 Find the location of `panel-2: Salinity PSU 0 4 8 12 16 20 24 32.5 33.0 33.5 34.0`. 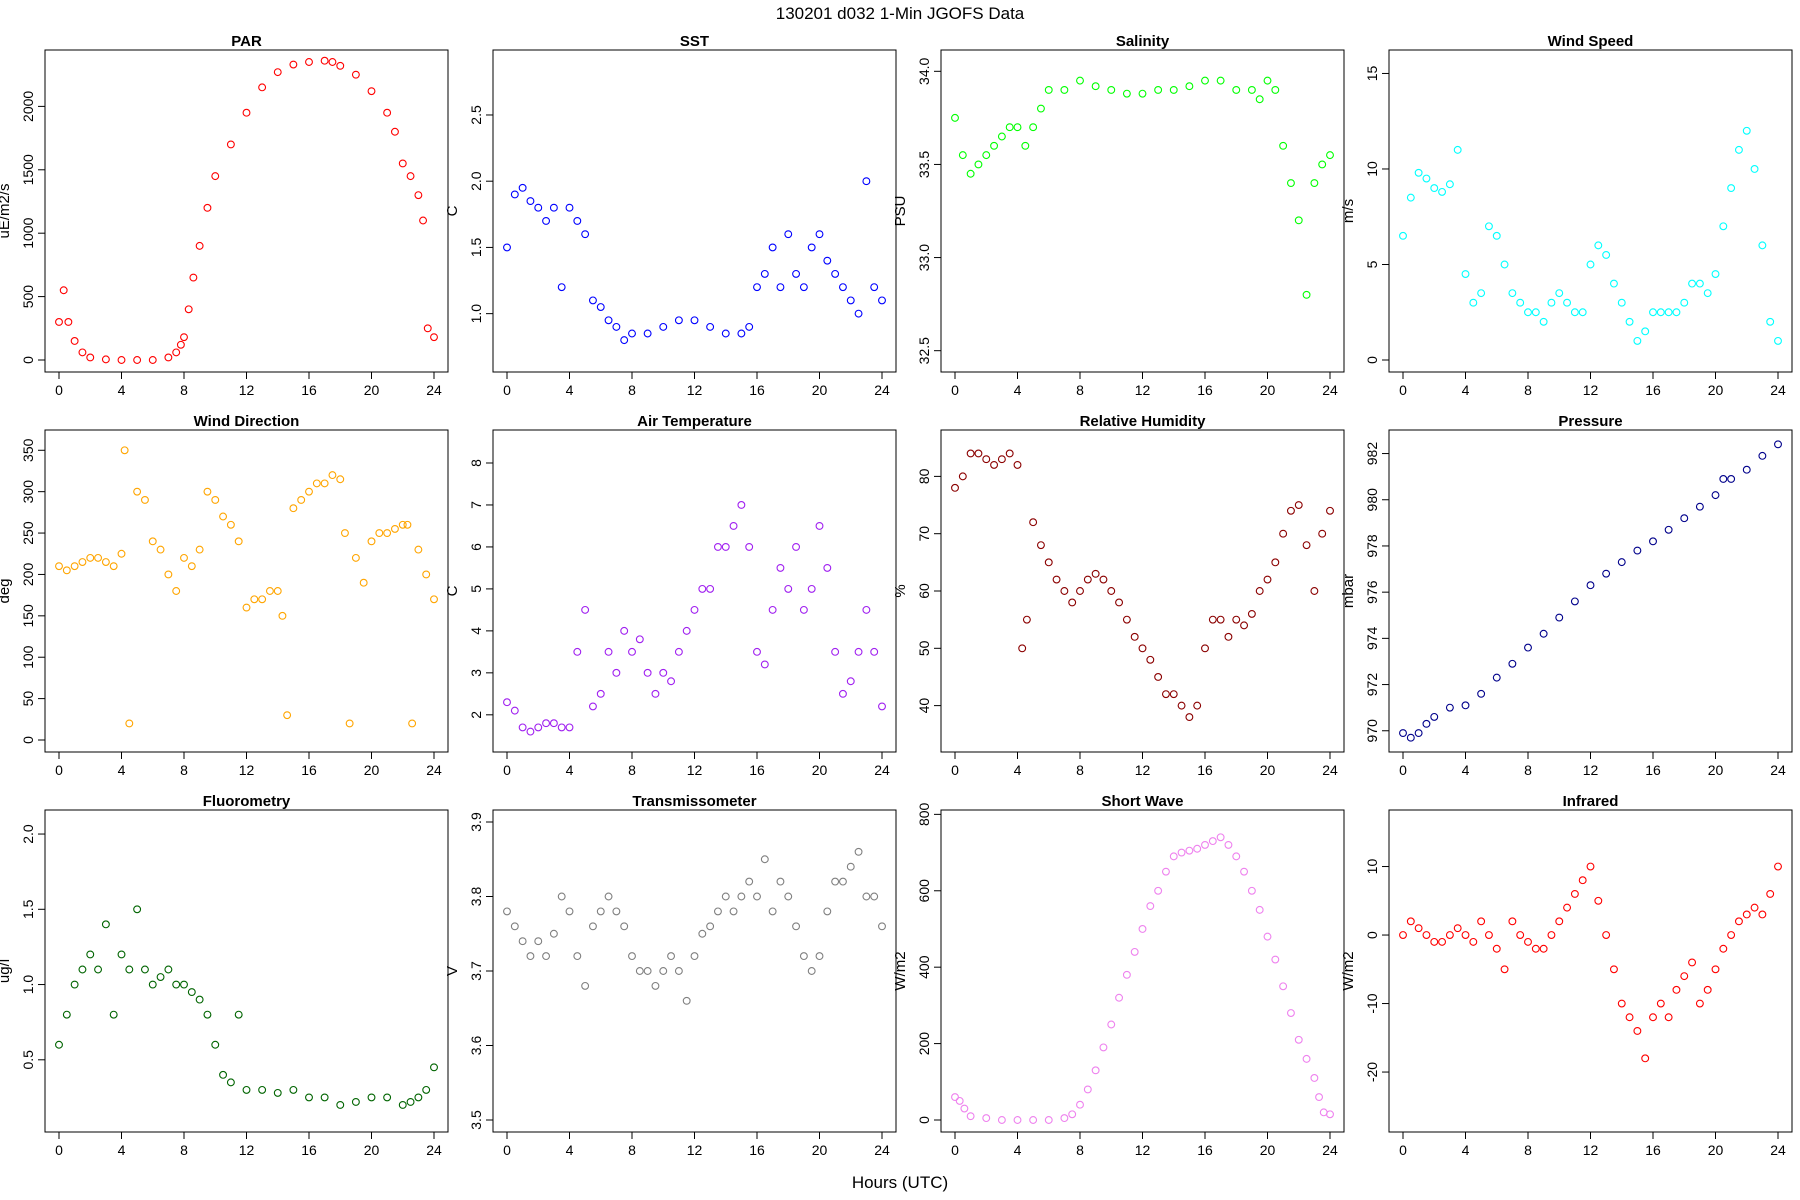

panel-2: Salinity PSU 0 4 8 12 16 20 24 32.5 33.0 33.5 34.0 is located at coordinates (1118, 215).